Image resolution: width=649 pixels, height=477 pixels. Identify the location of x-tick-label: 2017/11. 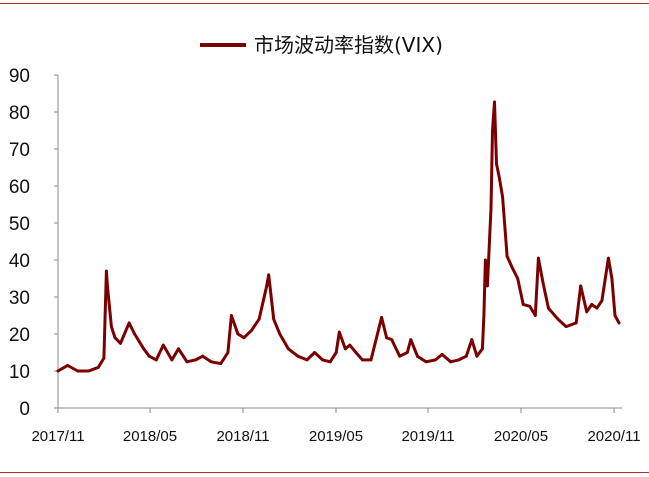
(57, 436).